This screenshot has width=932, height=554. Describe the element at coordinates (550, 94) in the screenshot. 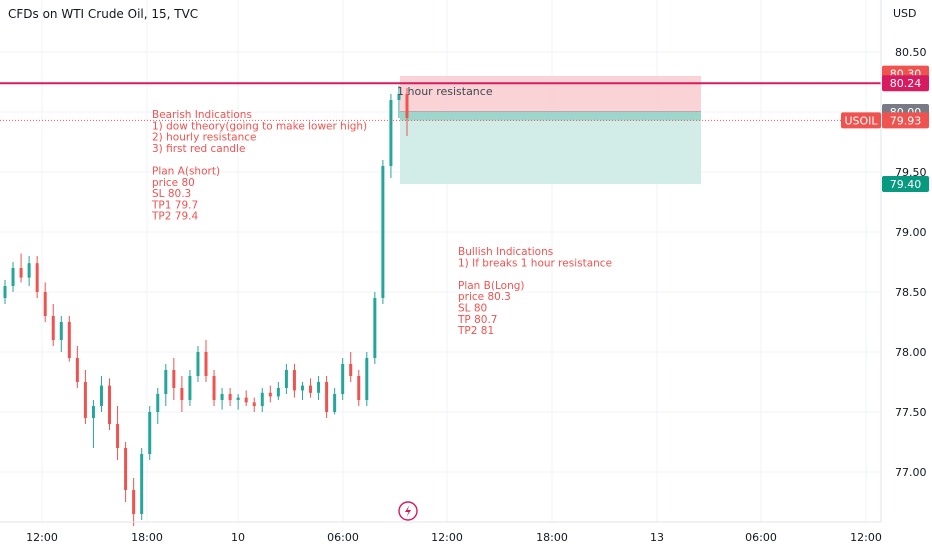

I see `stop-loss-zone` at that location.